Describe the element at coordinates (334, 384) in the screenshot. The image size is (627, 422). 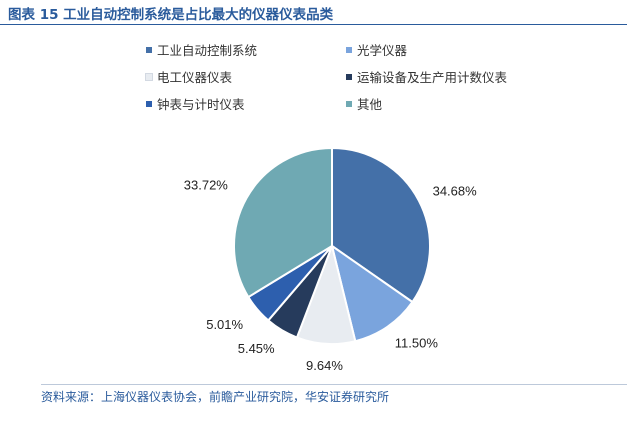
I see `source-divider` at that location.